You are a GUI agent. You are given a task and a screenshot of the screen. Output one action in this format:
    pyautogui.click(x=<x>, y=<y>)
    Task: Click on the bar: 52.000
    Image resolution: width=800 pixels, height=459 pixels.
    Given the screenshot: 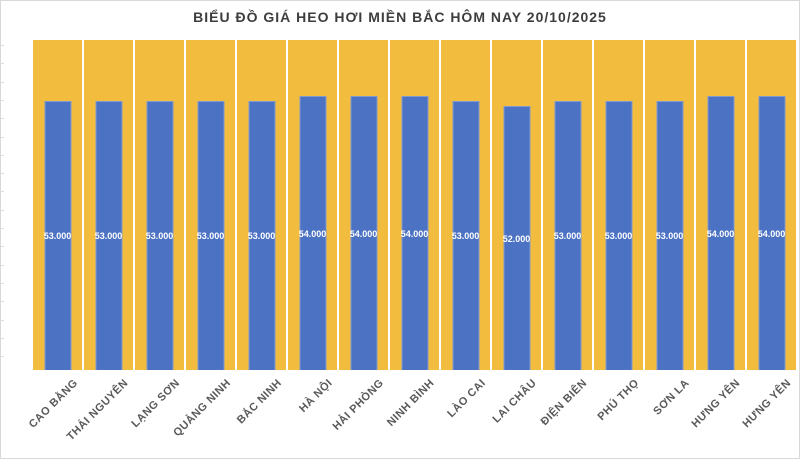 What is the action you would take?
    pyautogui.click(x=516, y=238)
    